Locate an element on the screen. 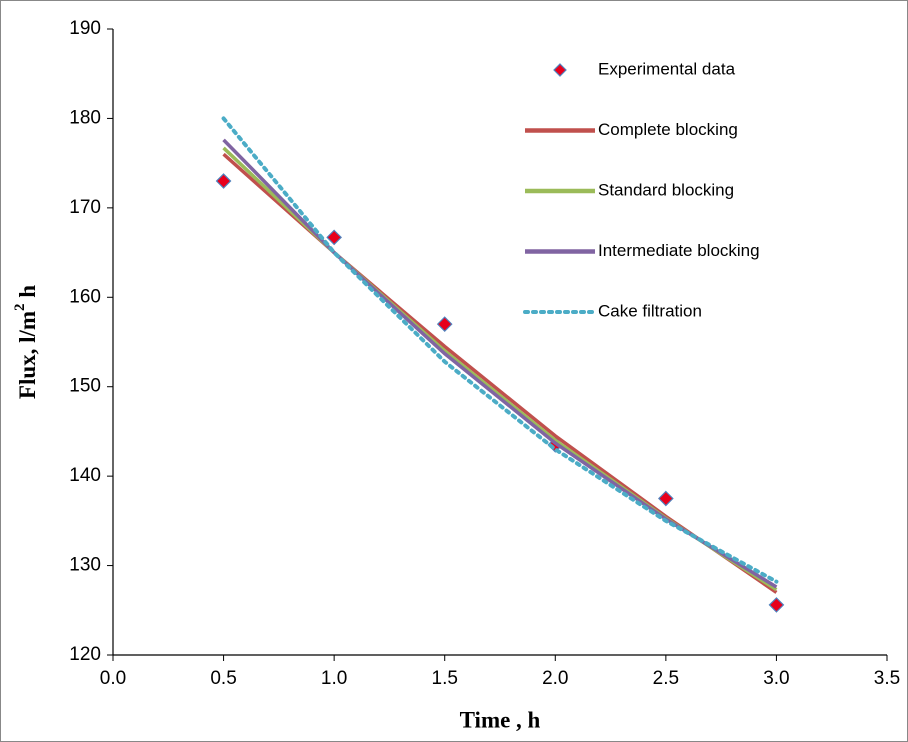 The width and height of the screenshot is (908, 742). y-title-after: h is located at coordinates (27, 294).